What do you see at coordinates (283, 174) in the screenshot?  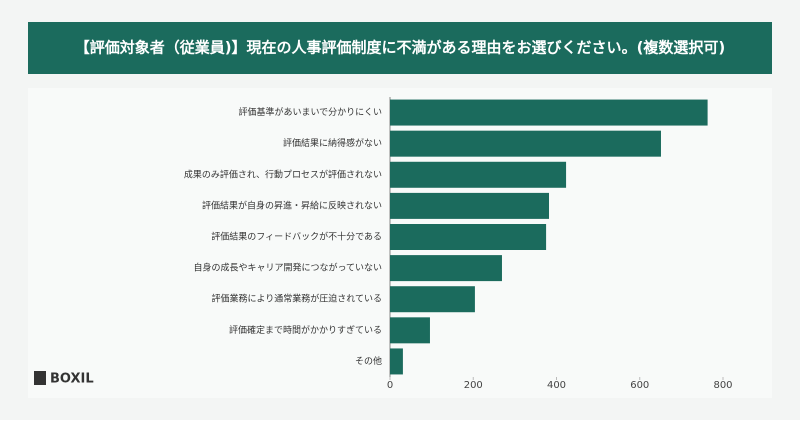 I see `y-tick-label: 成果のみ評価され、行動プロセスが評価されない` at bounding box center [283, 174].